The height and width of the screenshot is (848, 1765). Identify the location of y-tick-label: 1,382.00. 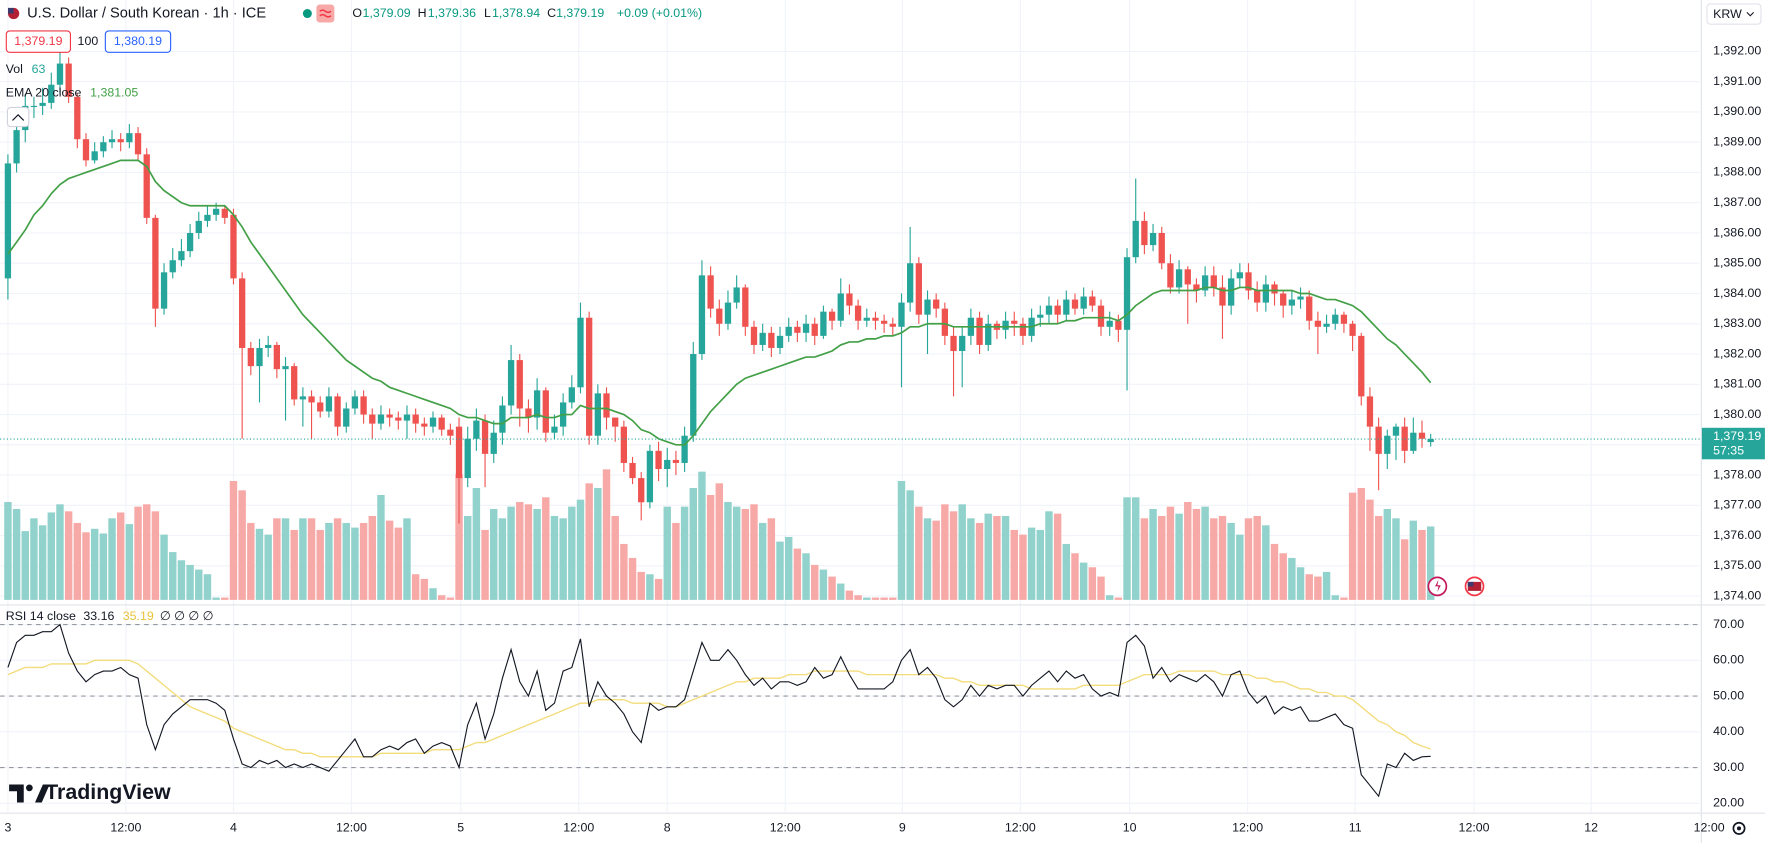
(1737, 353).